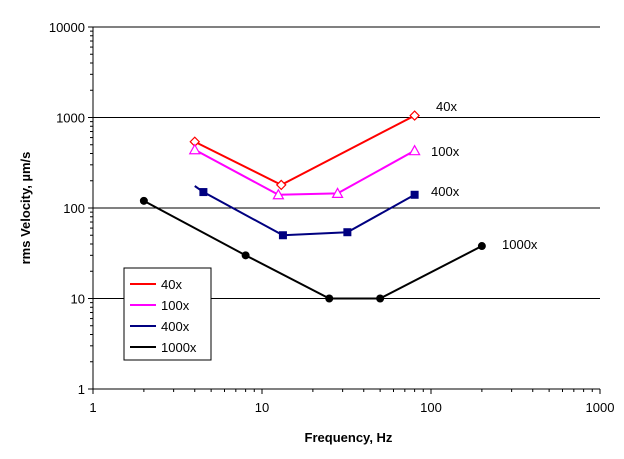 The image size is (624, 459). Describe the element at coordinates (67, 27) in the screenshot. I see `y-tick-label-10000: 10000` at that location.